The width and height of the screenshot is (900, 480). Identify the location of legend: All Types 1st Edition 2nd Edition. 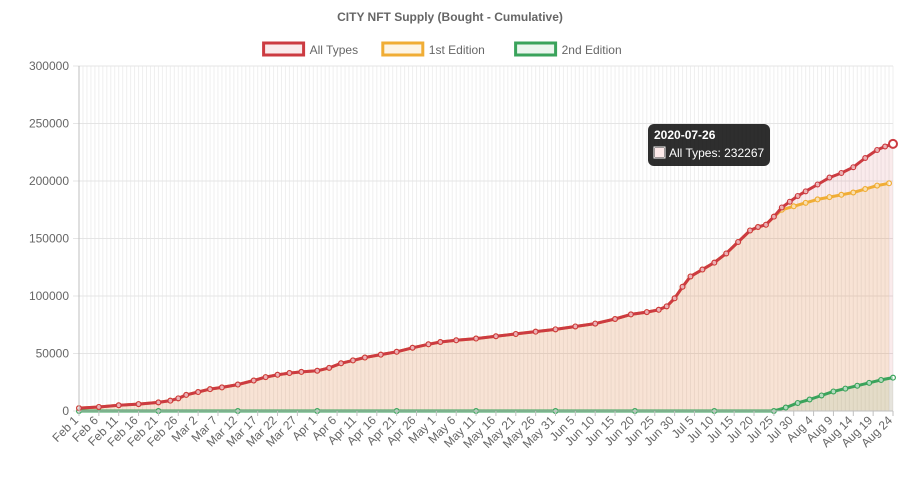
(442, 49).